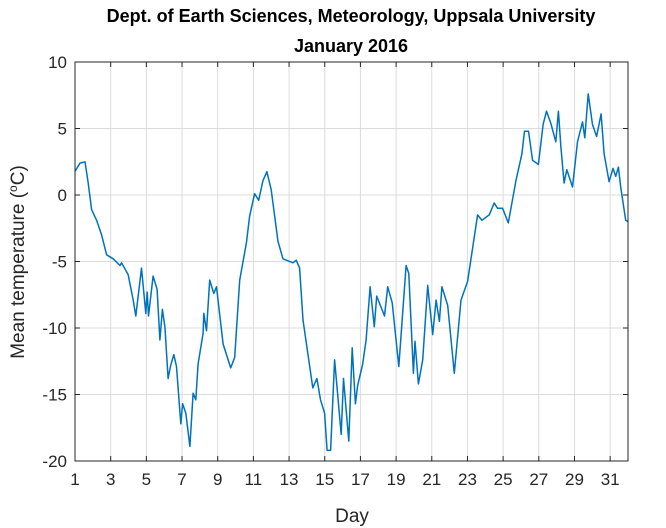  Describe the element at coordinates (396, 479) in the screenshot. I see `x-tick-label: 19` at that location.